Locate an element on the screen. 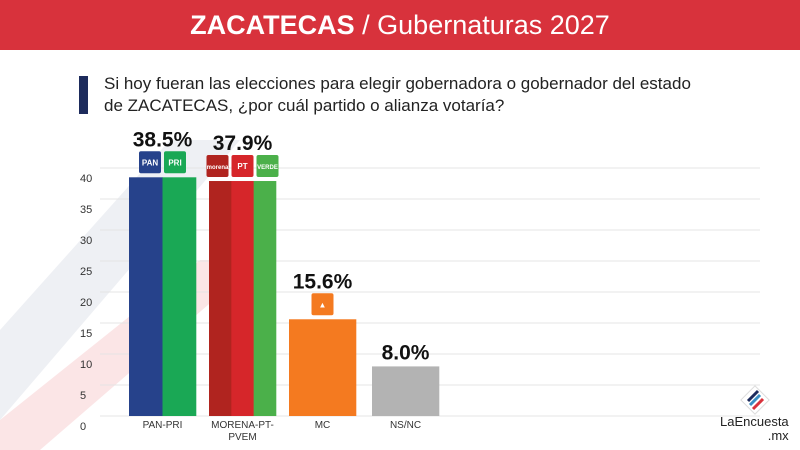  x-tick-label: NS/NC is located at coordinates (405, 425).